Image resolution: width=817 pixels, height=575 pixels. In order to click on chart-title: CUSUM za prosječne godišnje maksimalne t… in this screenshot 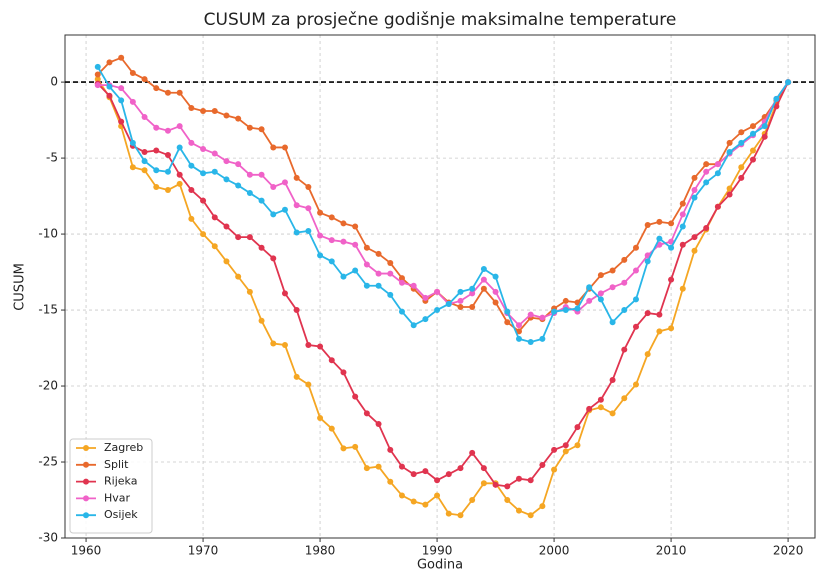, I will do `click(440, 20)`.